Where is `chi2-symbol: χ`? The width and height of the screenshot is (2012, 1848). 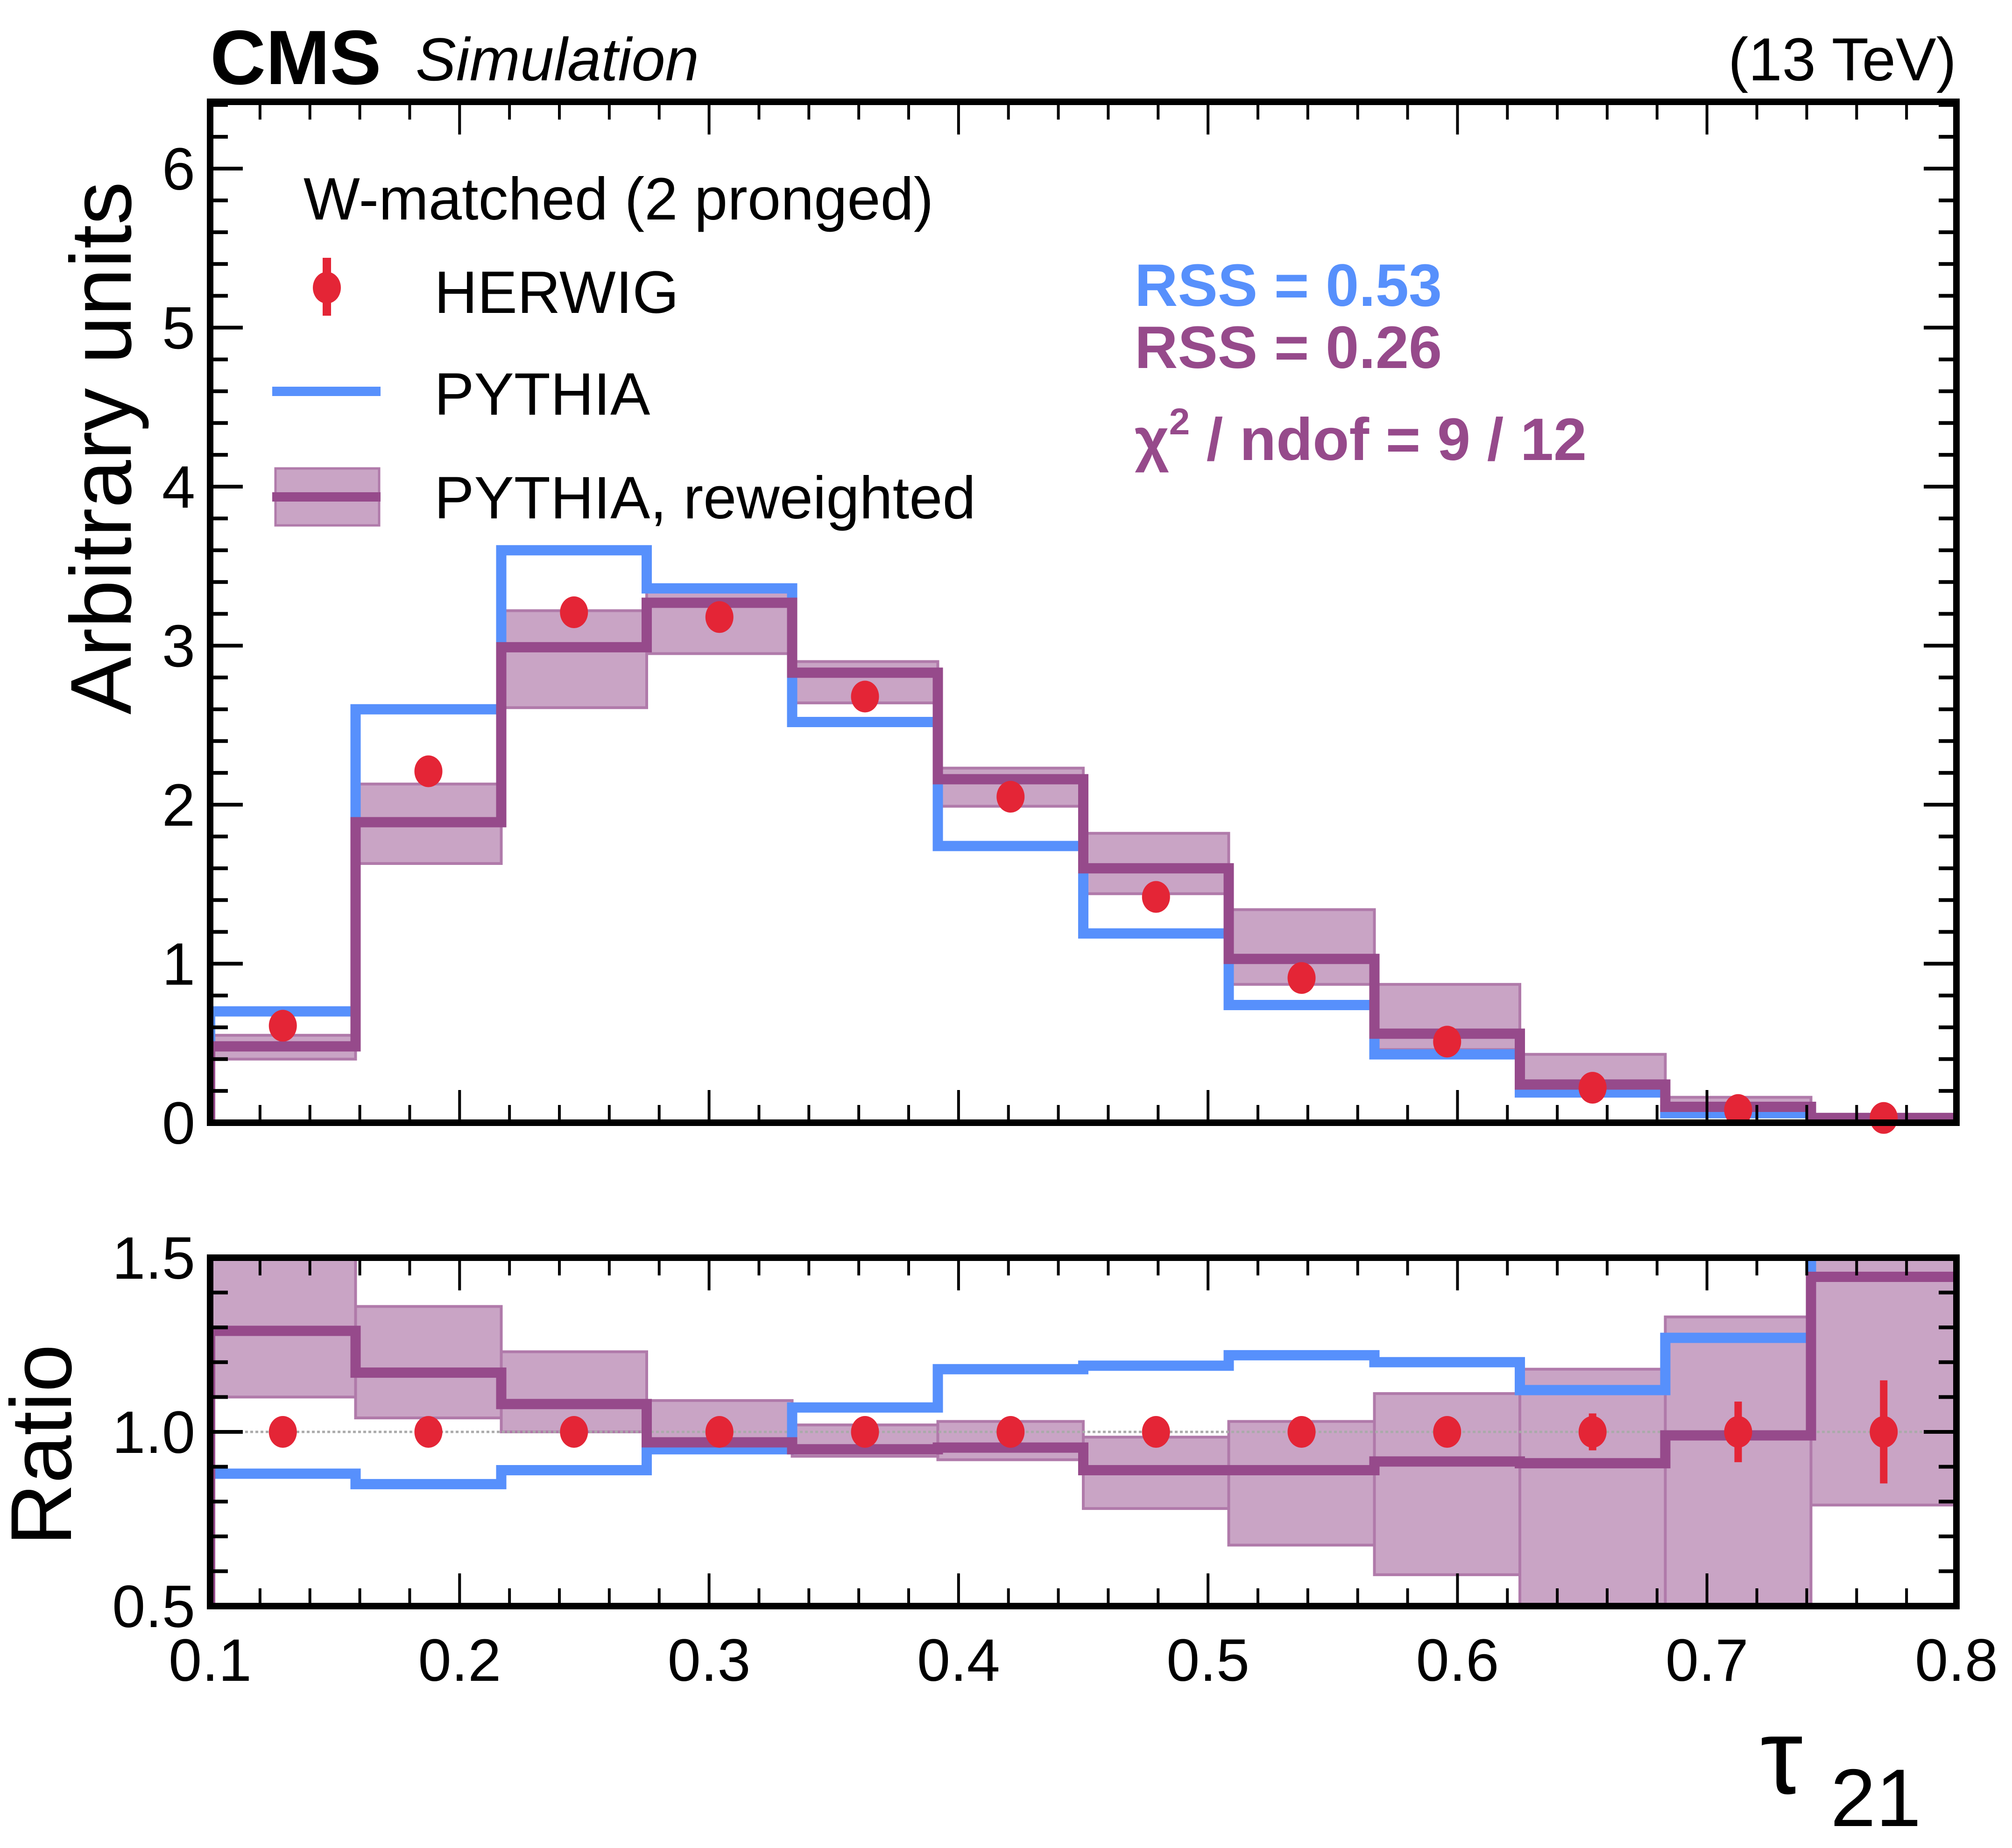 chi2-symbol: χ is located at coordinates (1152, 439).